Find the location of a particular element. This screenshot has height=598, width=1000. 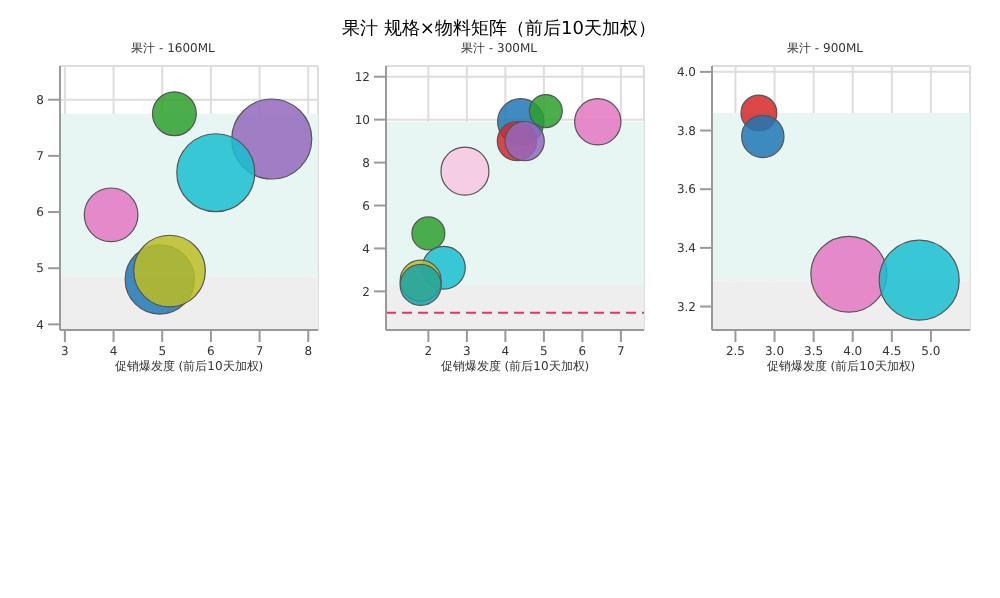

chart-title: 果汁 规格×物料矩阵（前后10天加权） is located at coordinates (499, 28).